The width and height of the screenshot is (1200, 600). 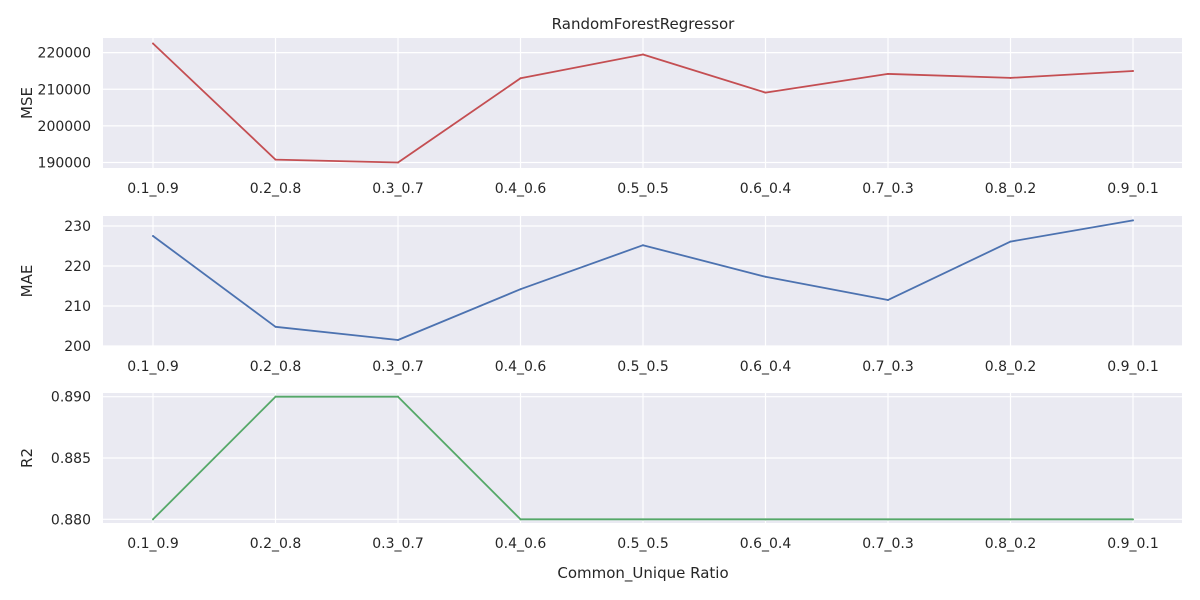 What do you see at coordinates (77, 307) in the screenshot?
I see `y-tick-label: 210` at bounding box center [77, 307].